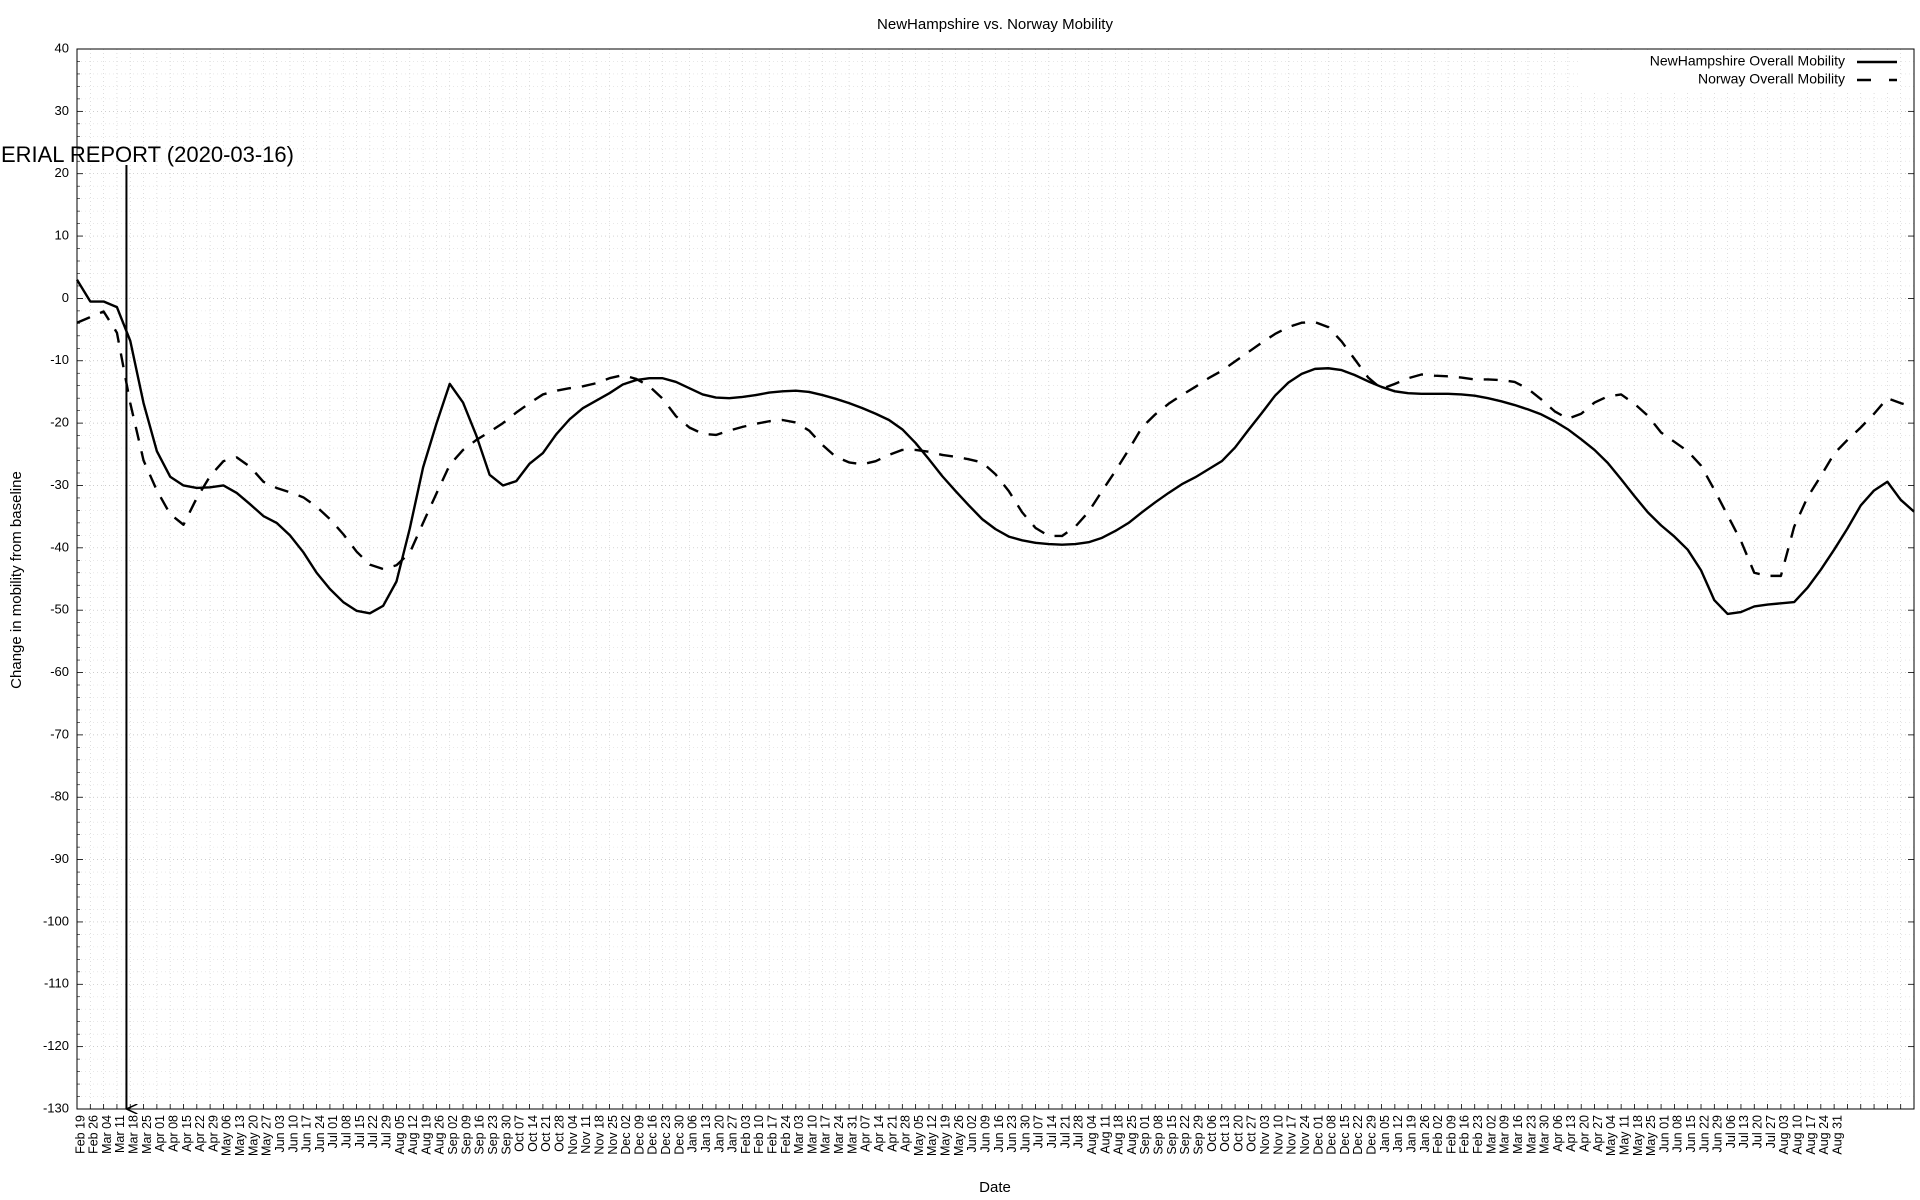 The height and width of the screenshot is (1200, 1920). What do you see at coordinates (546, 1133) in the screenshot?
I see `x-tick-label: Oct 21` at bounding box center [546, 1133].